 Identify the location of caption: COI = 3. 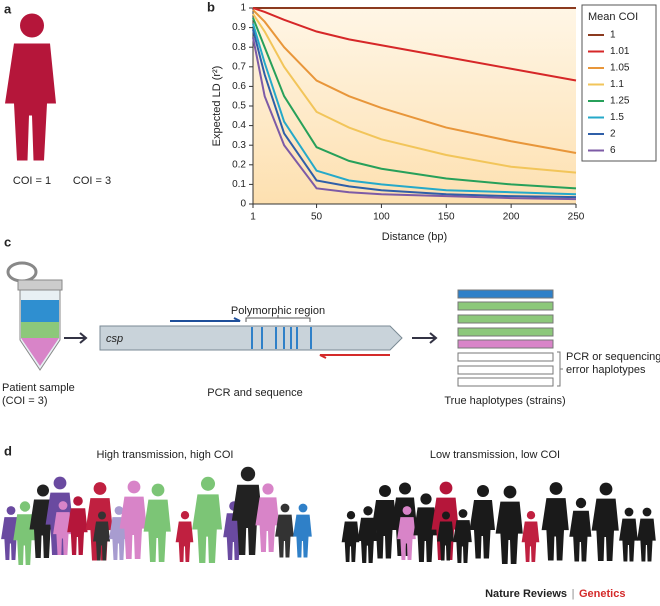
(92, 181).